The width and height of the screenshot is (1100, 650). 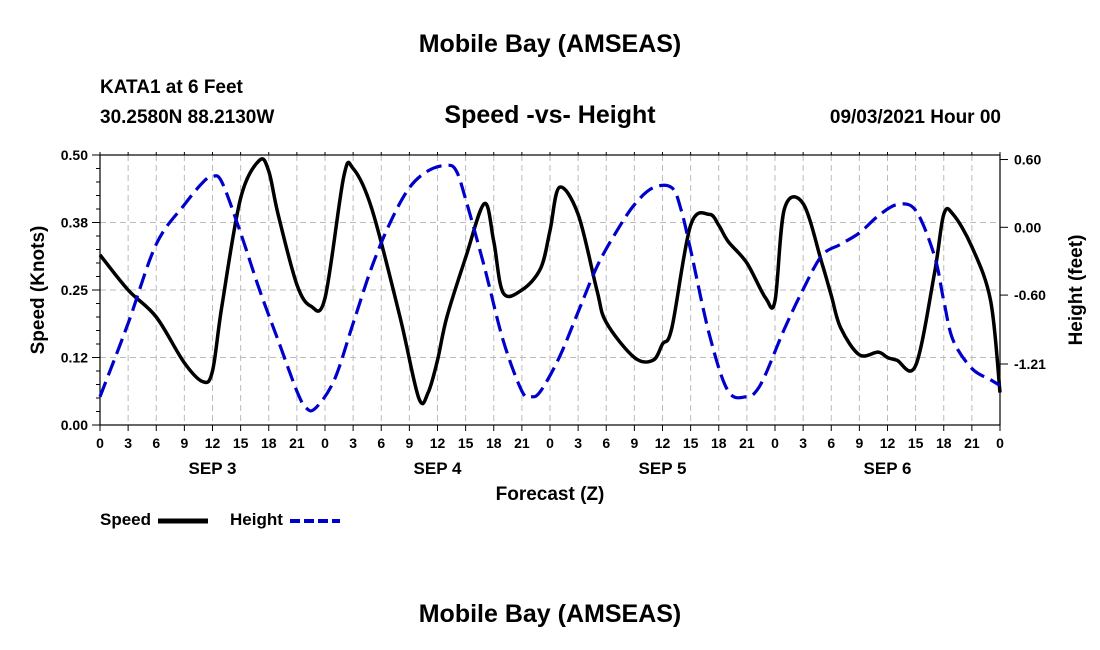 I want to click on legend-label-height: Height, so click(x=256, y=519).